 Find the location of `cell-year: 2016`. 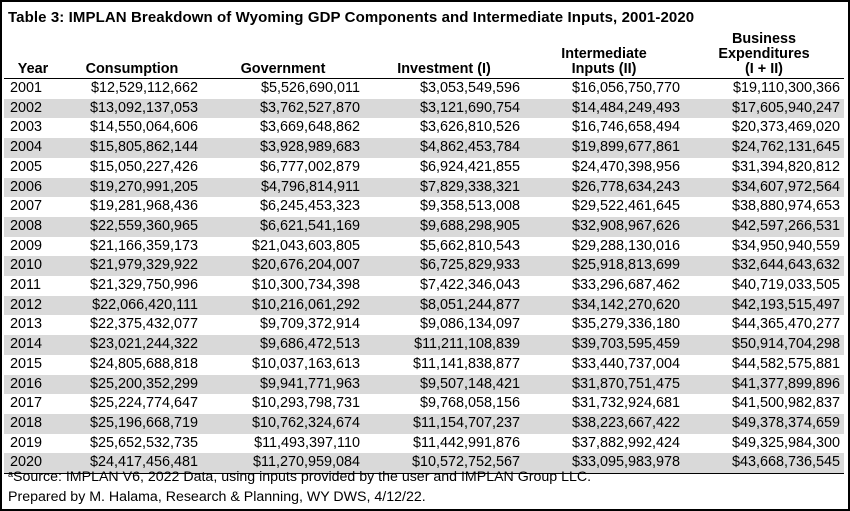

cell-year: 2016 is located at coordinates (26, 383).